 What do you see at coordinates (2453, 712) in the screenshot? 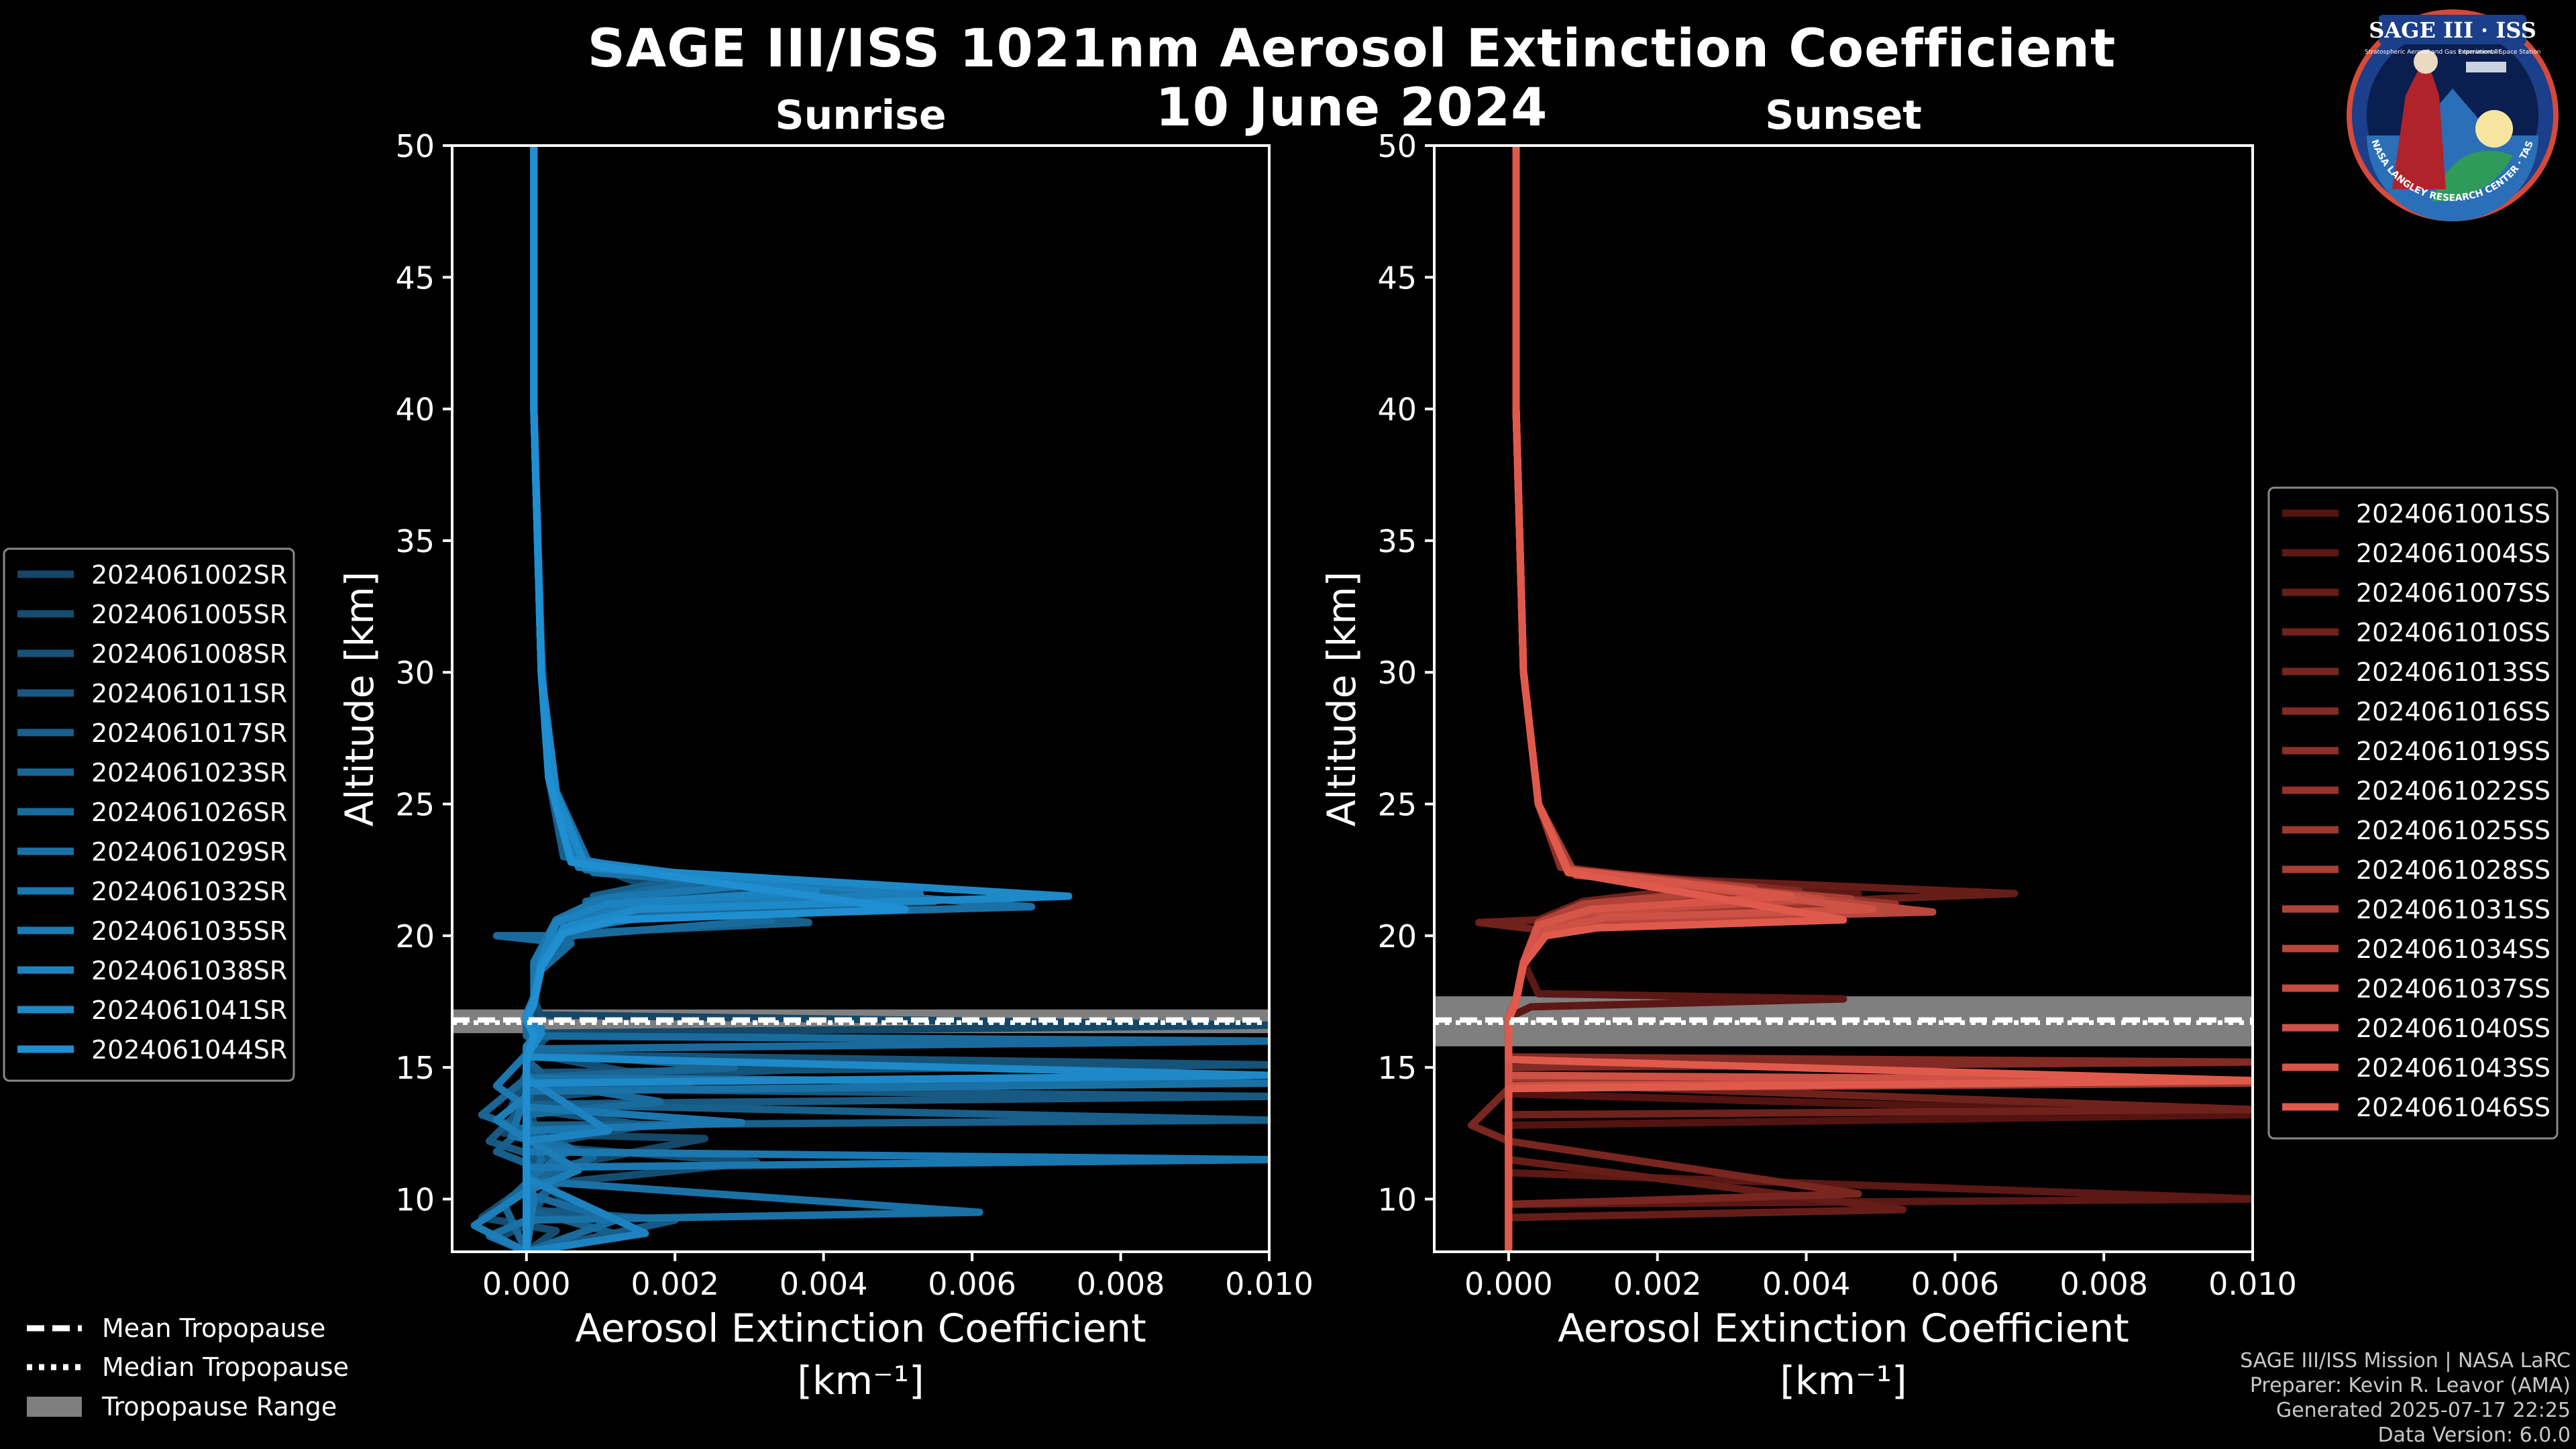
I see `sunset-legend-label: 2024061016SS` at bounding box center [2453, 712].